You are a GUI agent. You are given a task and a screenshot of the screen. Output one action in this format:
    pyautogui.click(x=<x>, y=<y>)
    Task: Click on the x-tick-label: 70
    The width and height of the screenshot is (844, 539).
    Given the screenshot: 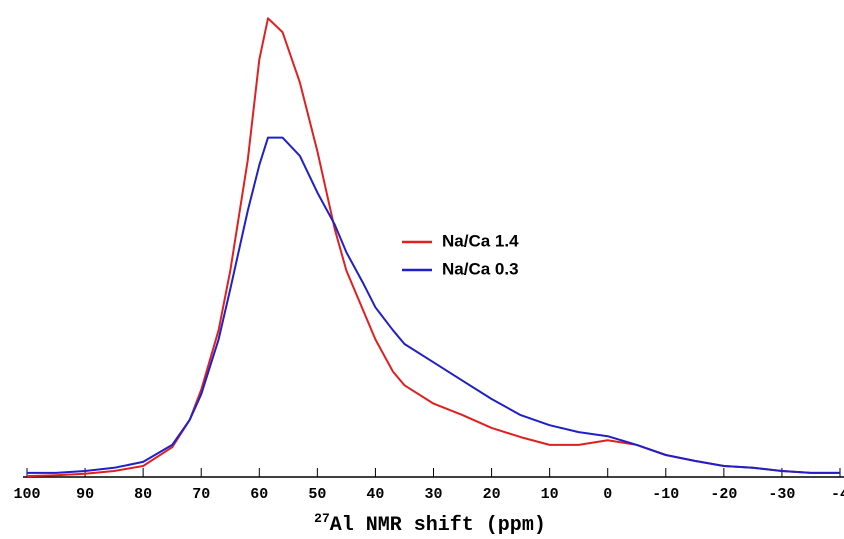 What is the action you would take?
    pyautogui.click(x=201, y=494)
    